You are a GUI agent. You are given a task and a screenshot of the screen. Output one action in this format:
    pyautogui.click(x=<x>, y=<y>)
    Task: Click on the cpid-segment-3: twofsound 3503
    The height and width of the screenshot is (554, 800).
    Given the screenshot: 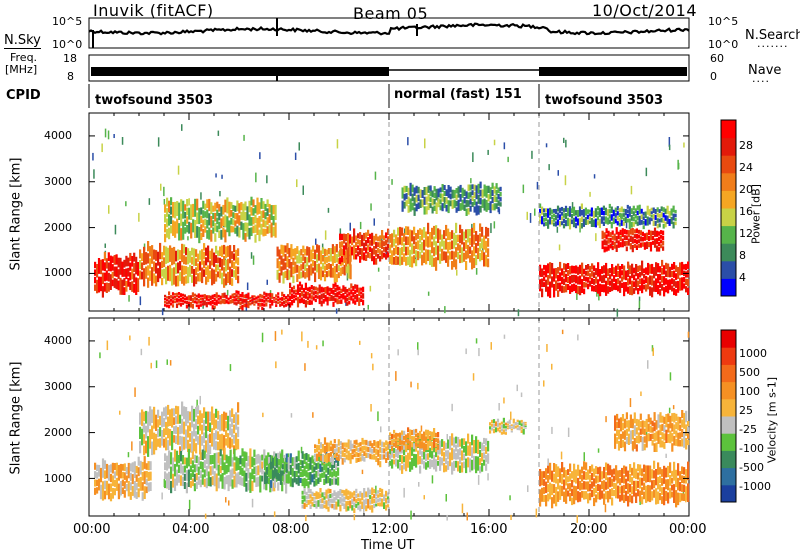 What is the action you would take?
    pyautogui.click(x=604, y=100)
    